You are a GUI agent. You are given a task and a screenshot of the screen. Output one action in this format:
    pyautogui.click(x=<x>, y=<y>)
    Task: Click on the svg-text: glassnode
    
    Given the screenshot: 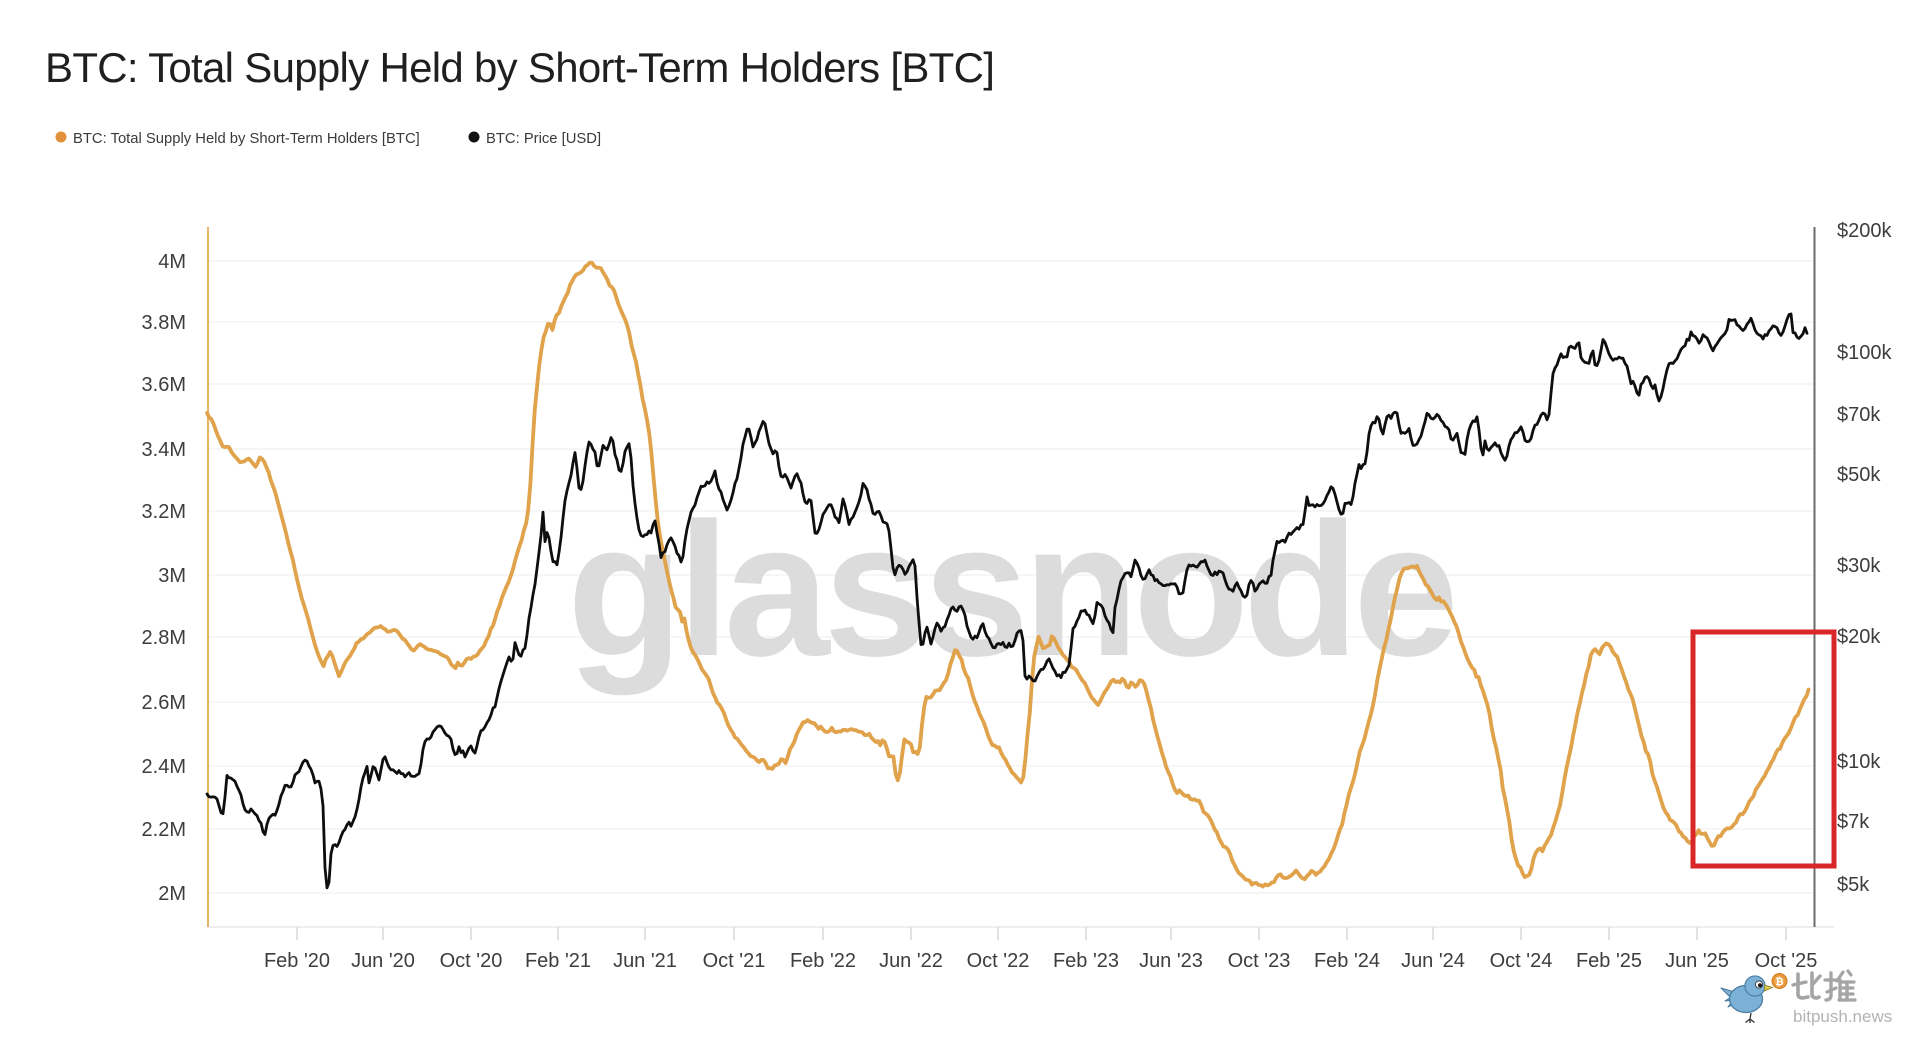 What is the action you would take?
    pyautogui.click(x=1010, y=590)
    